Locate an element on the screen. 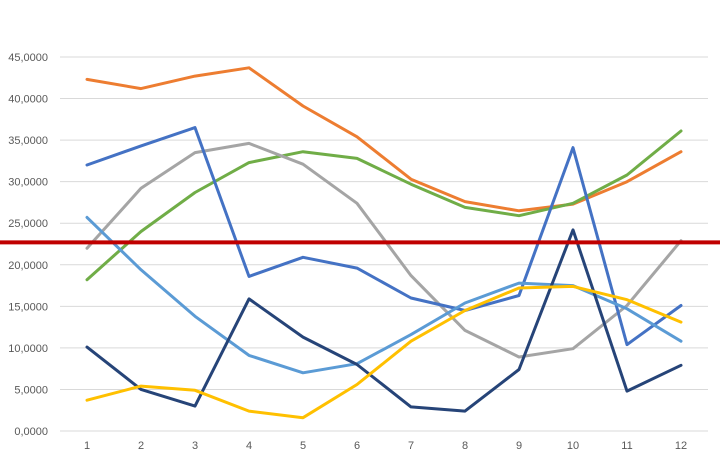 The width and height of the screenshot is (720, 462). x-tick-label: 7 is located at coordinates (411, 446).